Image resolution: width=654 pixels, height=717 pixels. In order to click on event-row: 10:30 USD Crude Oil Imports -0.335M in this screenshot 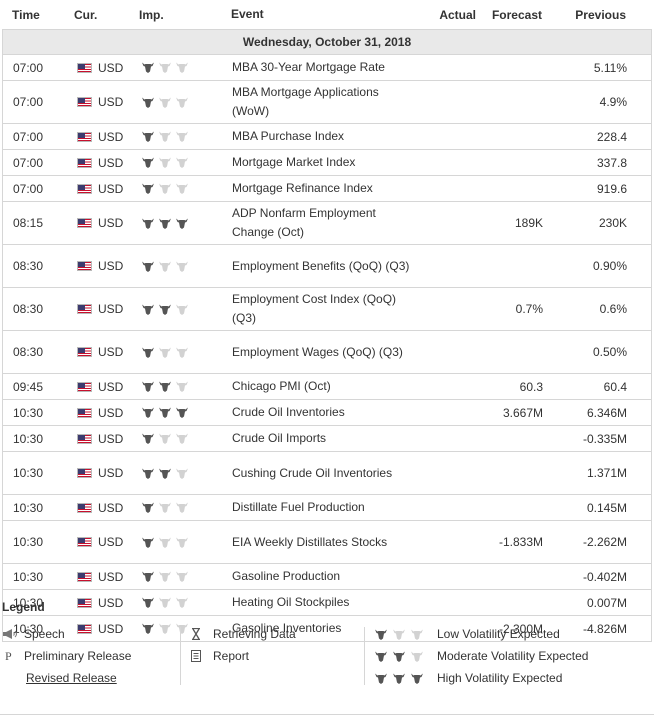, I will do `click(327, 439)`.